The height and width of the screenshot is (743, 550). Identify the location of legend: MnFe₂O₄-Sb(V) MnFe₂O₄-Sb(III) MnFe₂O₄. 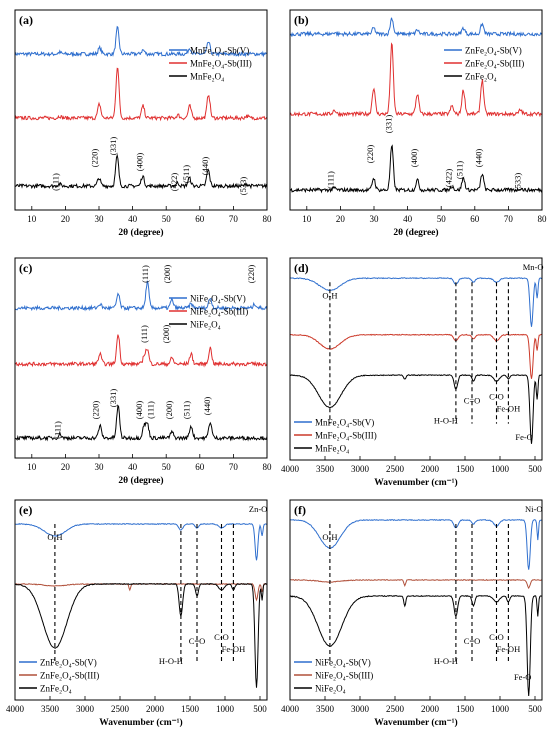
(210, 64).